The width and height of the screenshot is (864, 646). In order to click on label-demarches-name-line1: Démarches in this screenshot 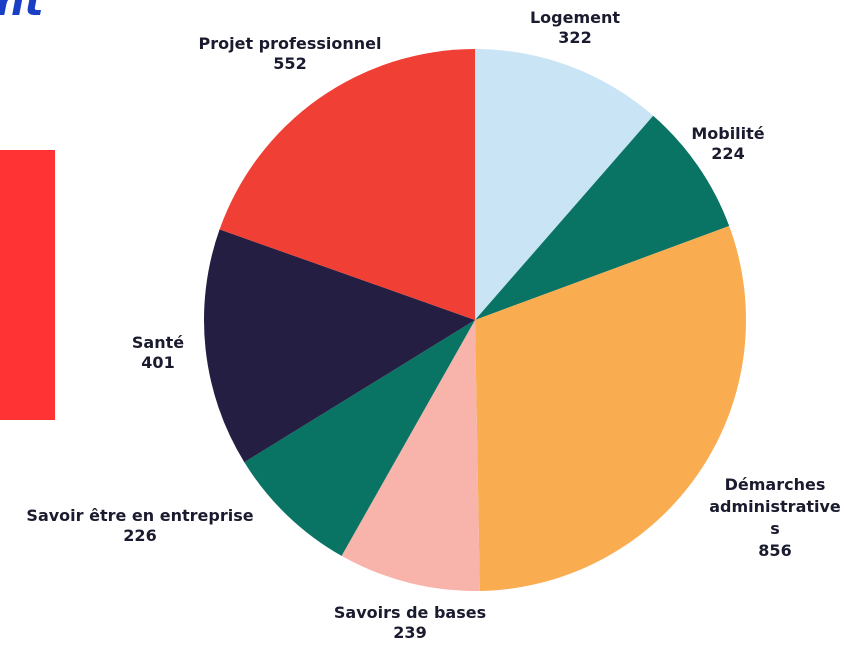, I will do `click(775, 484)`.